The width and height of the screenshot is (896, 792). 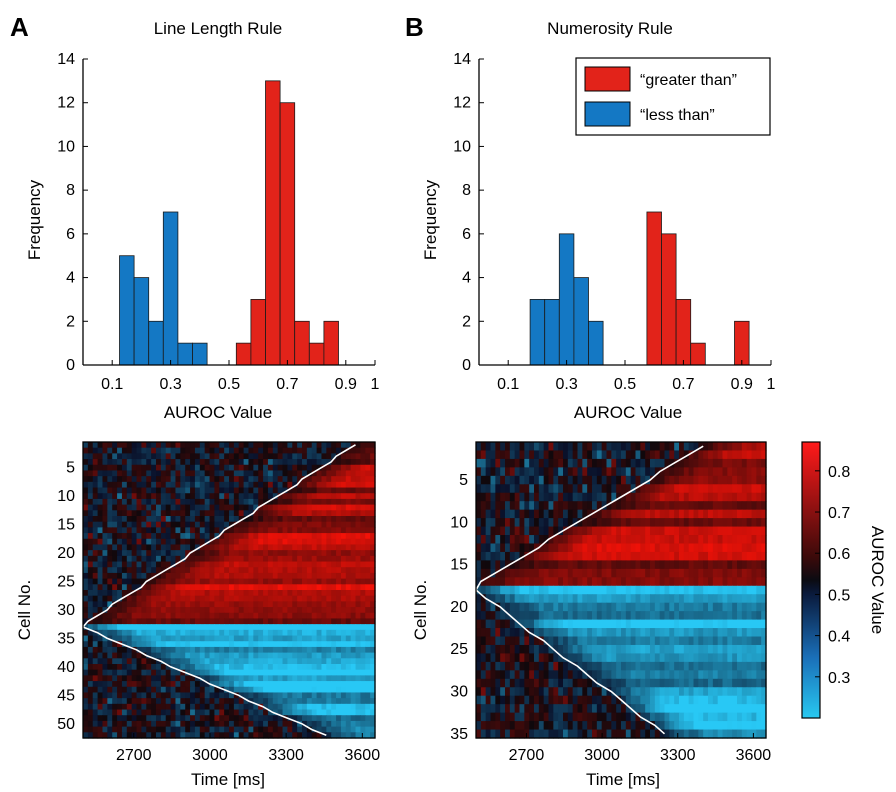 I want to click on x-tick-label: 1, so click(x=771, y=384).